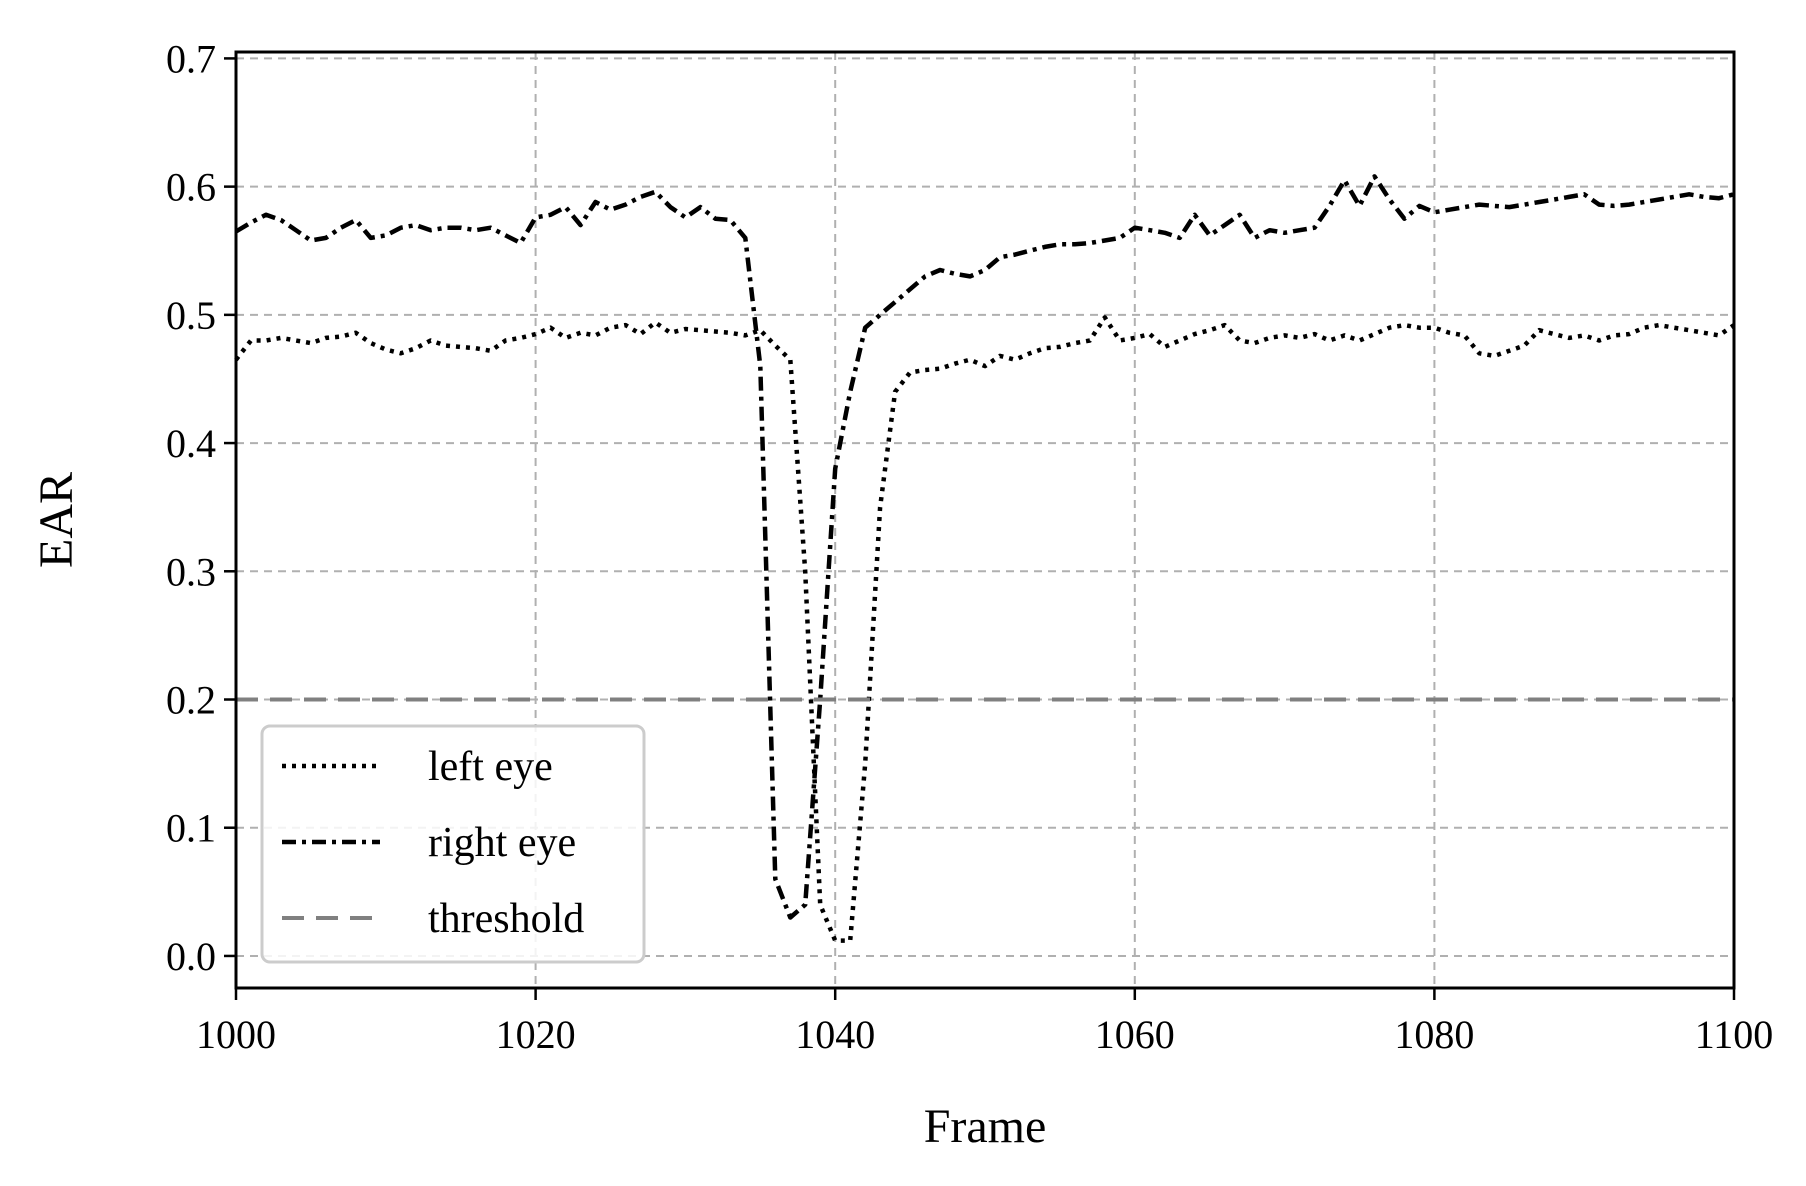  Describe the element at coordinates (984, 1022) in the screenshot. I see `x-axis-ticks: 1000 1020 1040 1060 1080 1100` at that location.